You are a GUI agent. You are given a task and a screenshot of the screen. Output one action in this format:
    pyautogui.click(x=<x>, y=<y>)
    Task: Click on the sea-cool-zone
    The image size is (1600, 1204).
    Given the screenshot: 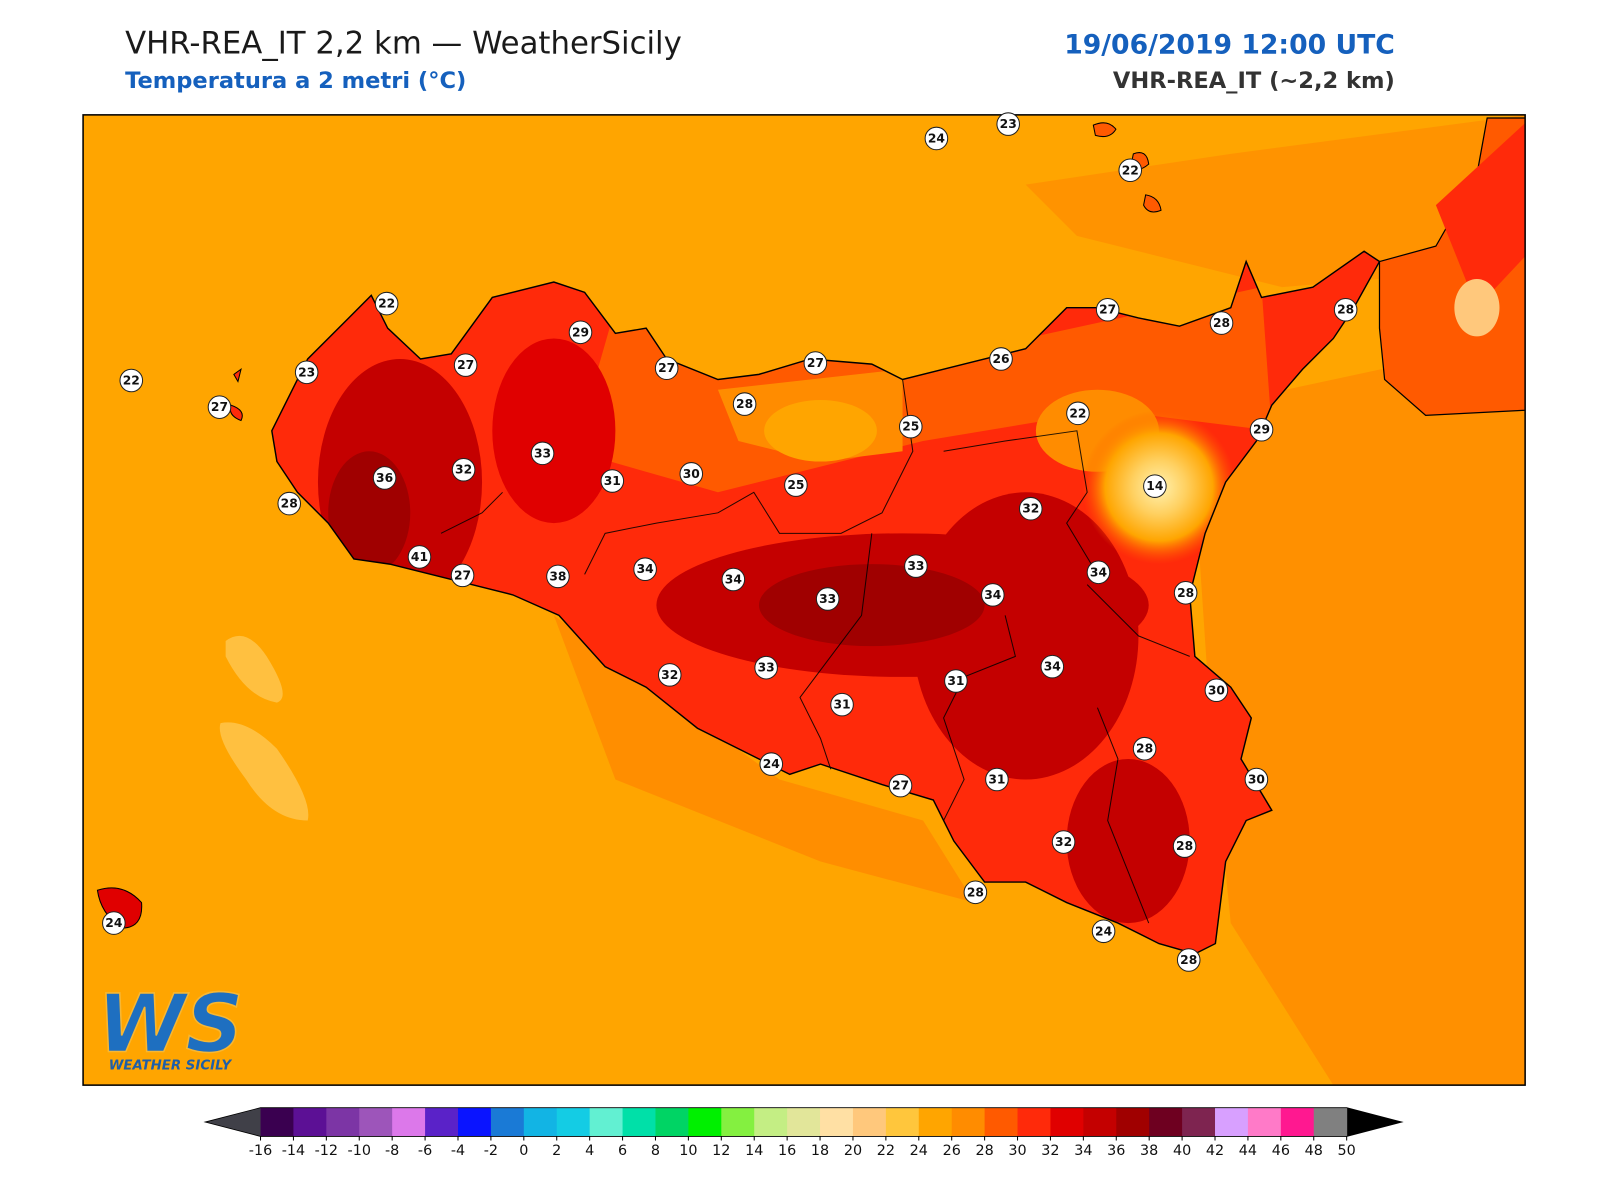 What is the action you would take?
    pyautogui.click(x=264, y=728)
    